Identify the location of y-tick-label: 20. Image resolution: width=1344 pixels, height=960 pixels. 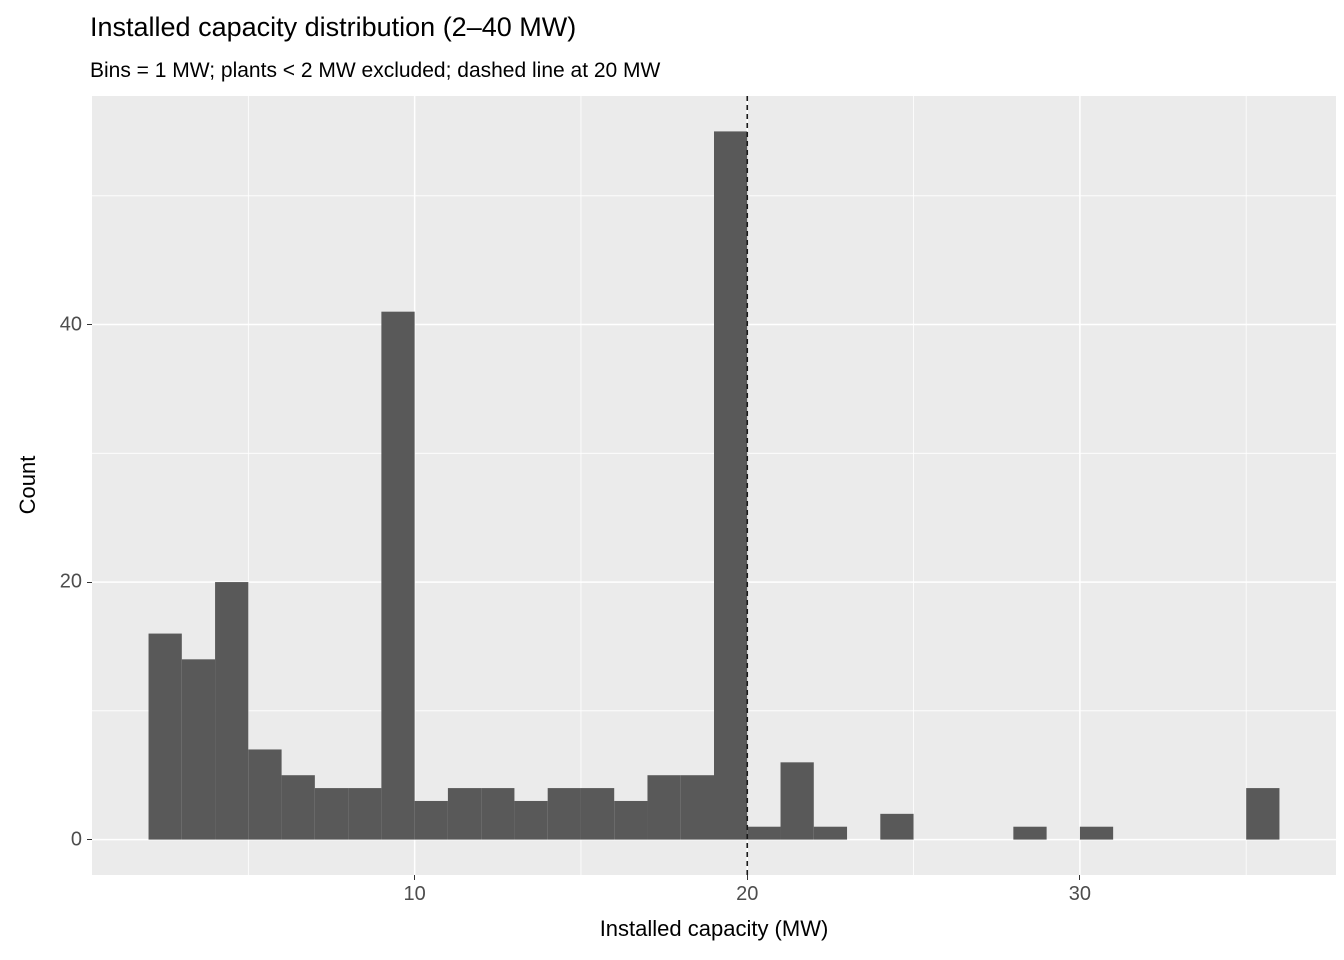
(70, 581).